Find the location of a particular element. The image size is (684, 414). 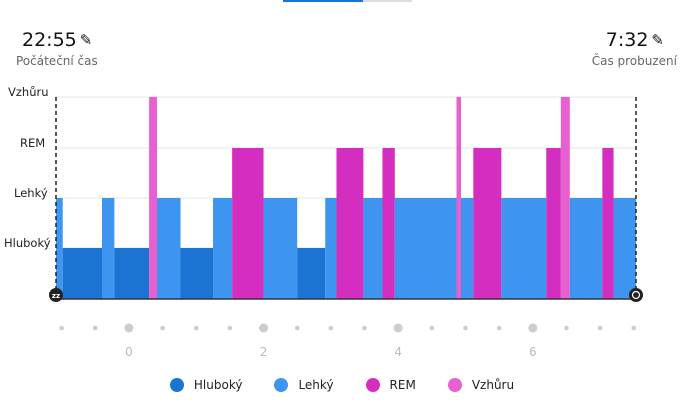

x-tick-label: 2 is located at coordinates (264, 352).